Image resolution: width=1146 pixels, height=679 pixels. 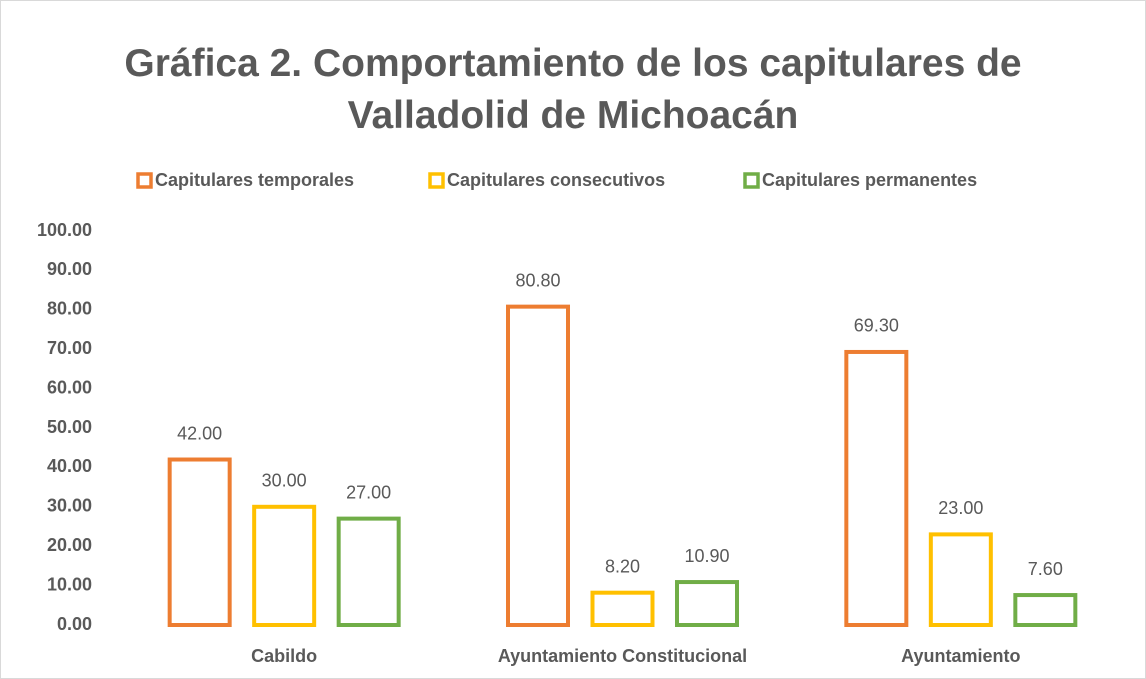 I want to click on x-tick-label: Ayuntamiento Constitucional, so click(x=622, y=656).